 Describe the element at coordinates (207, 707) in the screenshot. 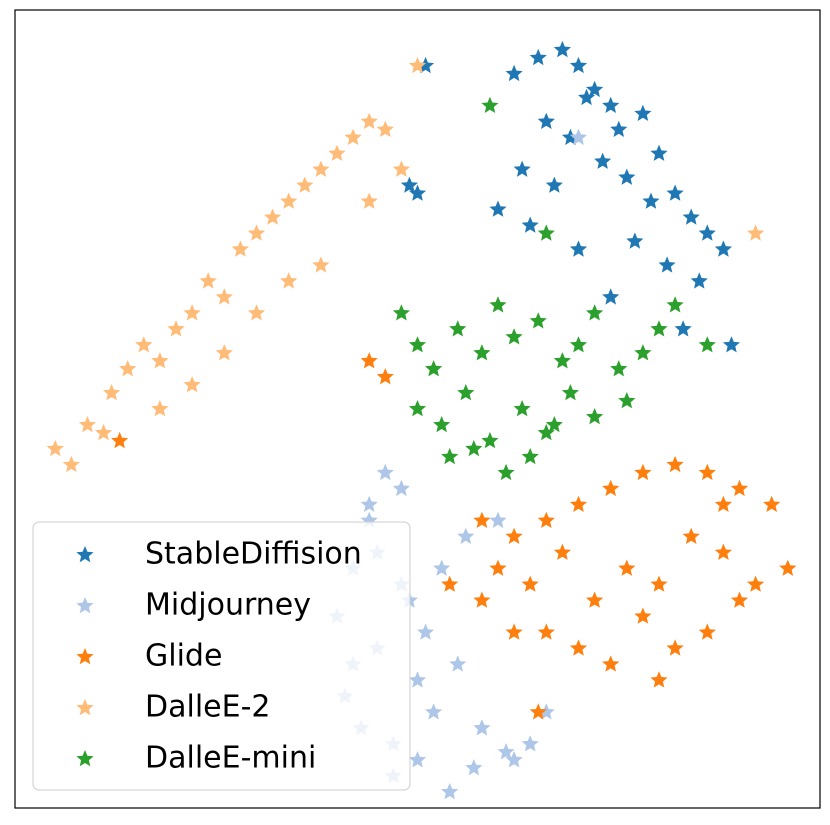

I see `legend-label: DalleE-2` at that location.